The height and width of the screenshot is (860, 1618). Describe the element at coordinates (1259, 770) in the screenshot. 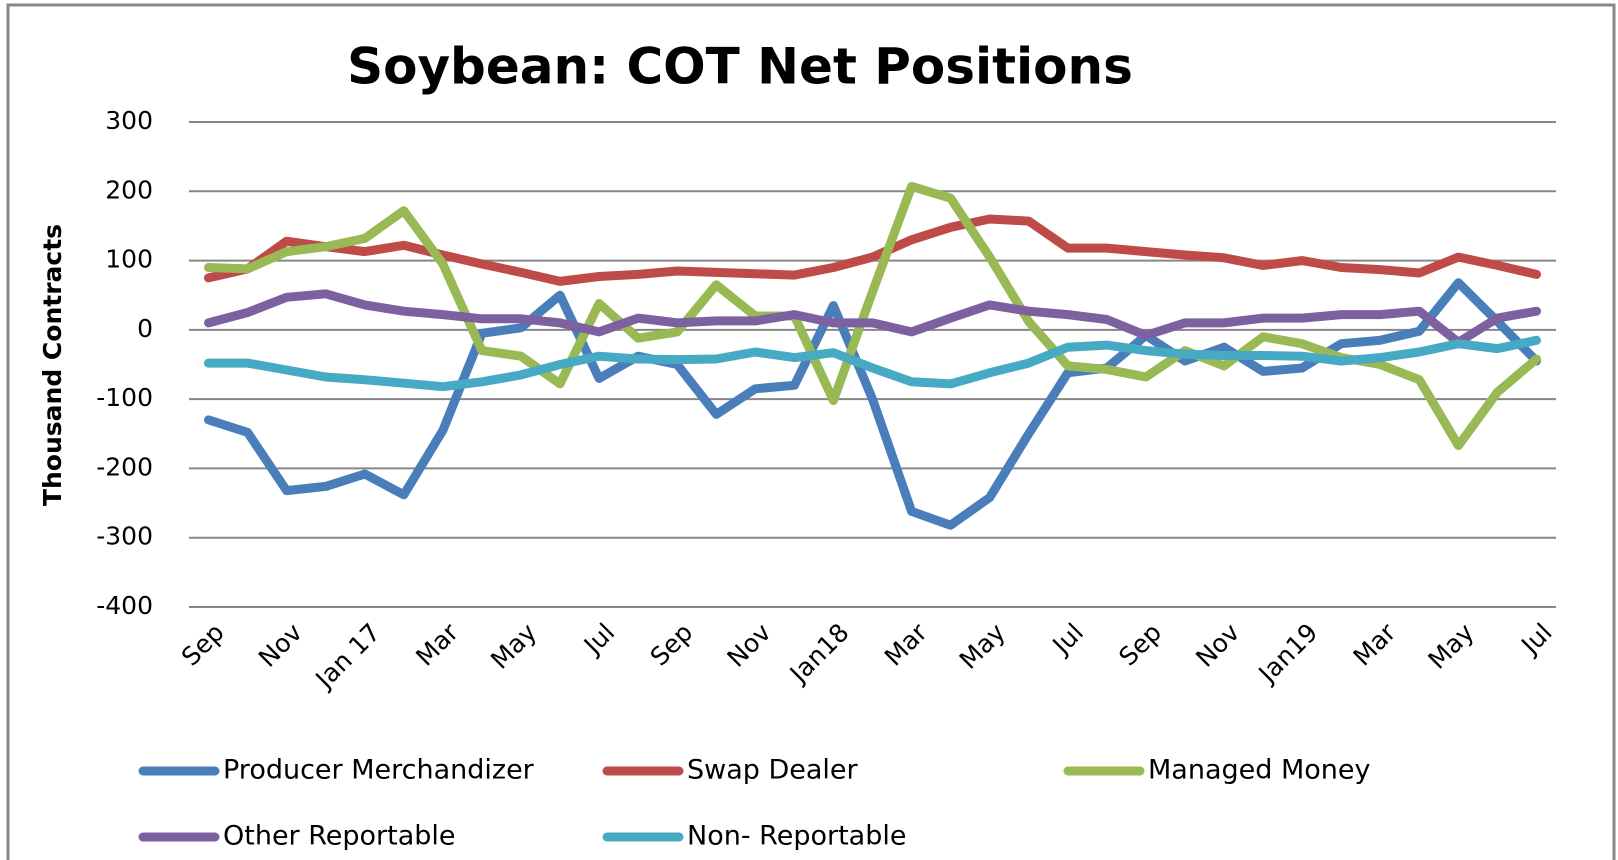

I see `legend-label: Managed Money` at that location.